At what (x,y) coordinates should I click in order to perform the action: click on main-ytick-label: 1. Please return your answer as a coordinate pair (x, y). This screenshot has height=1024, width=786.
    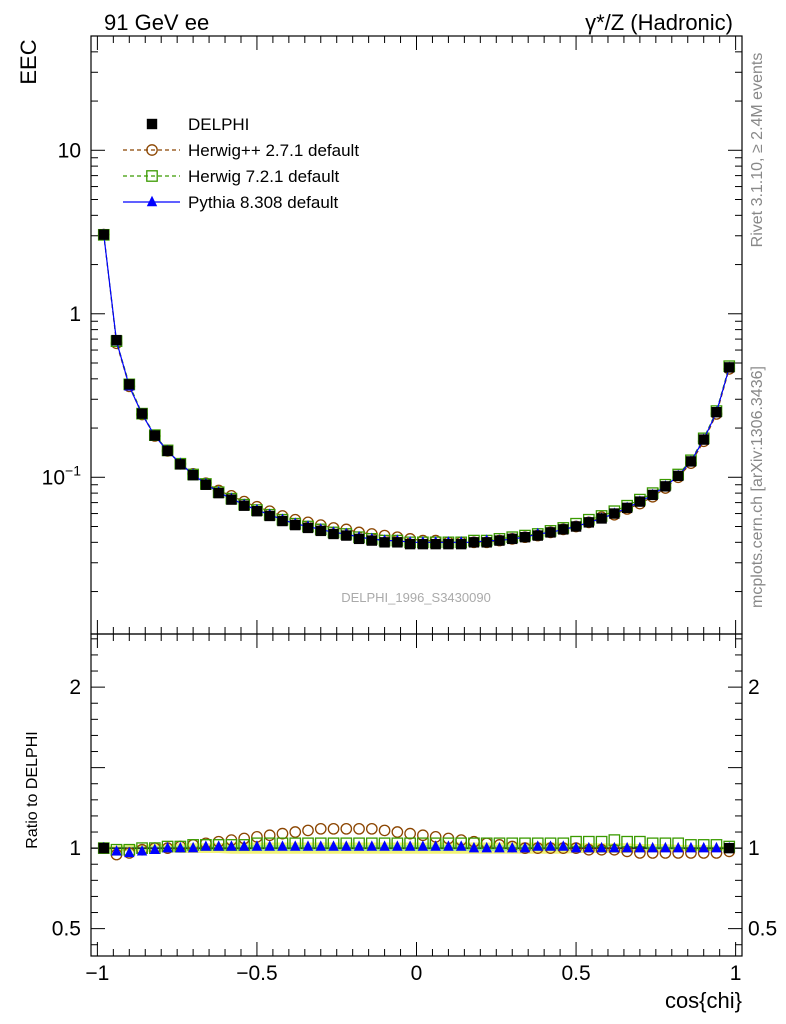
    Looking at the image, I should click on (75, 314).